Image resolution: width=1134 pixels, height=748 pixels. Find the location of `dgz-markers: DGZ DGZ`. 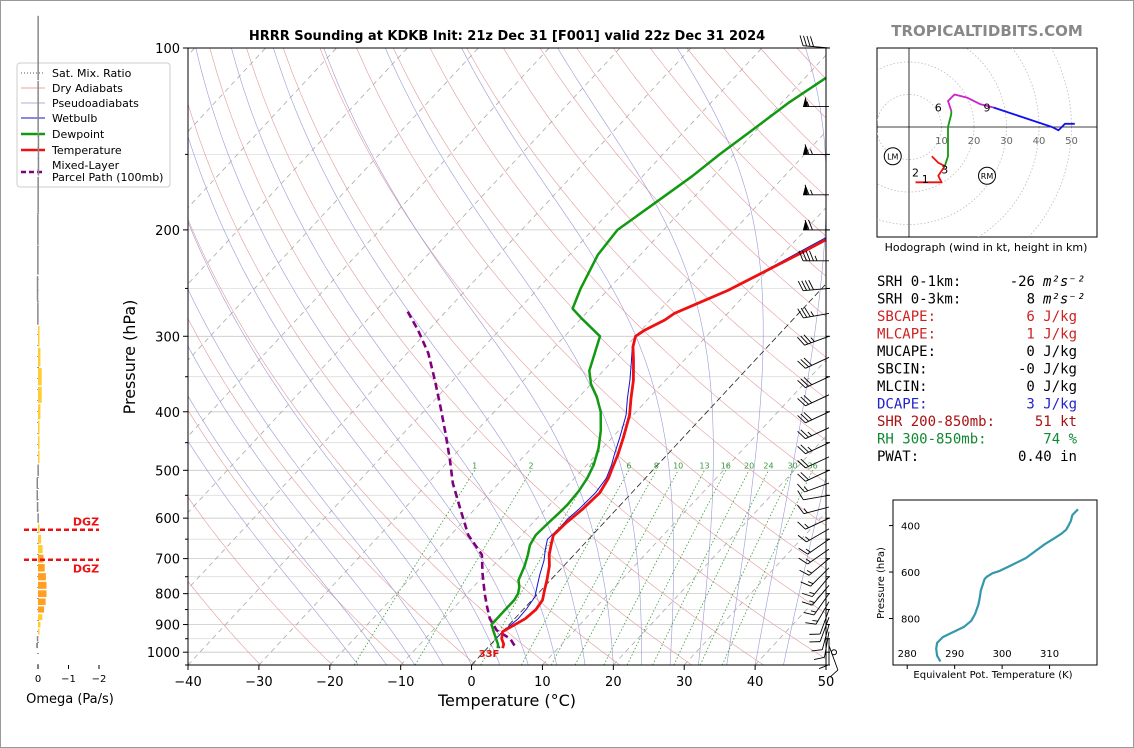

dgz-markers: DGZ DGZ is located at coordinates (61, 546).